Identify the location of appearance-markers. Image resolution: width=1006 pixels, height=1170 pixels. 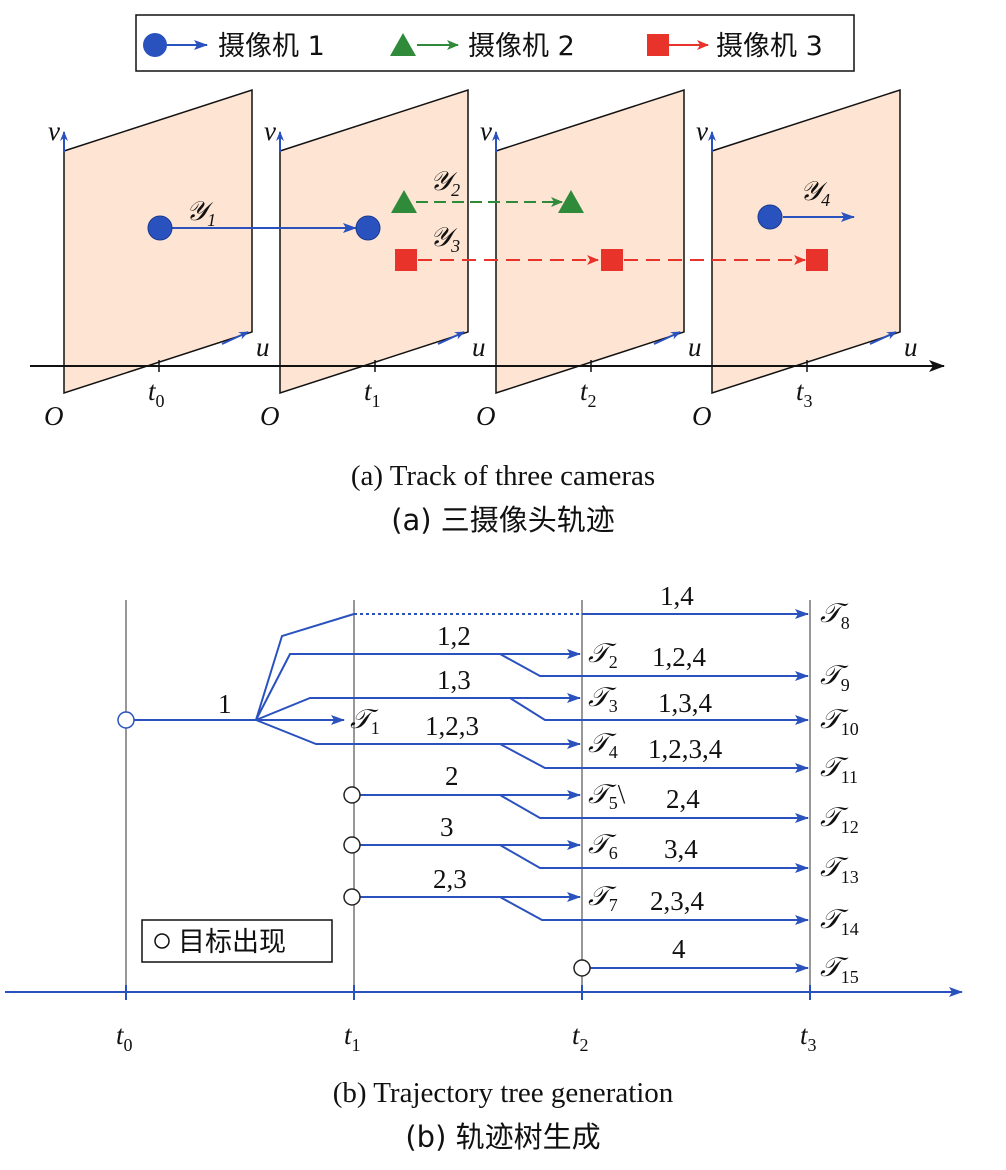
(354, 844).